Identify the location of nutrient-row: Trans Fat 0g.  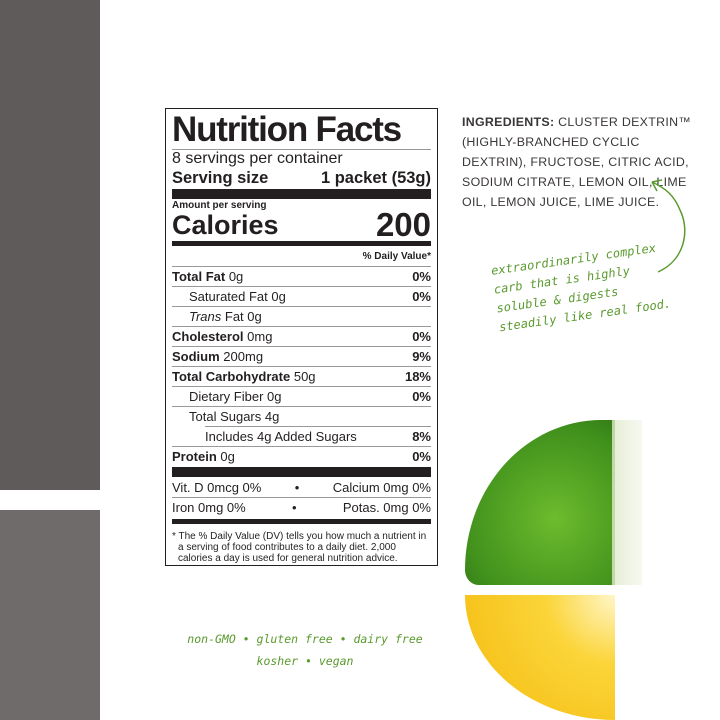
(301, 316).